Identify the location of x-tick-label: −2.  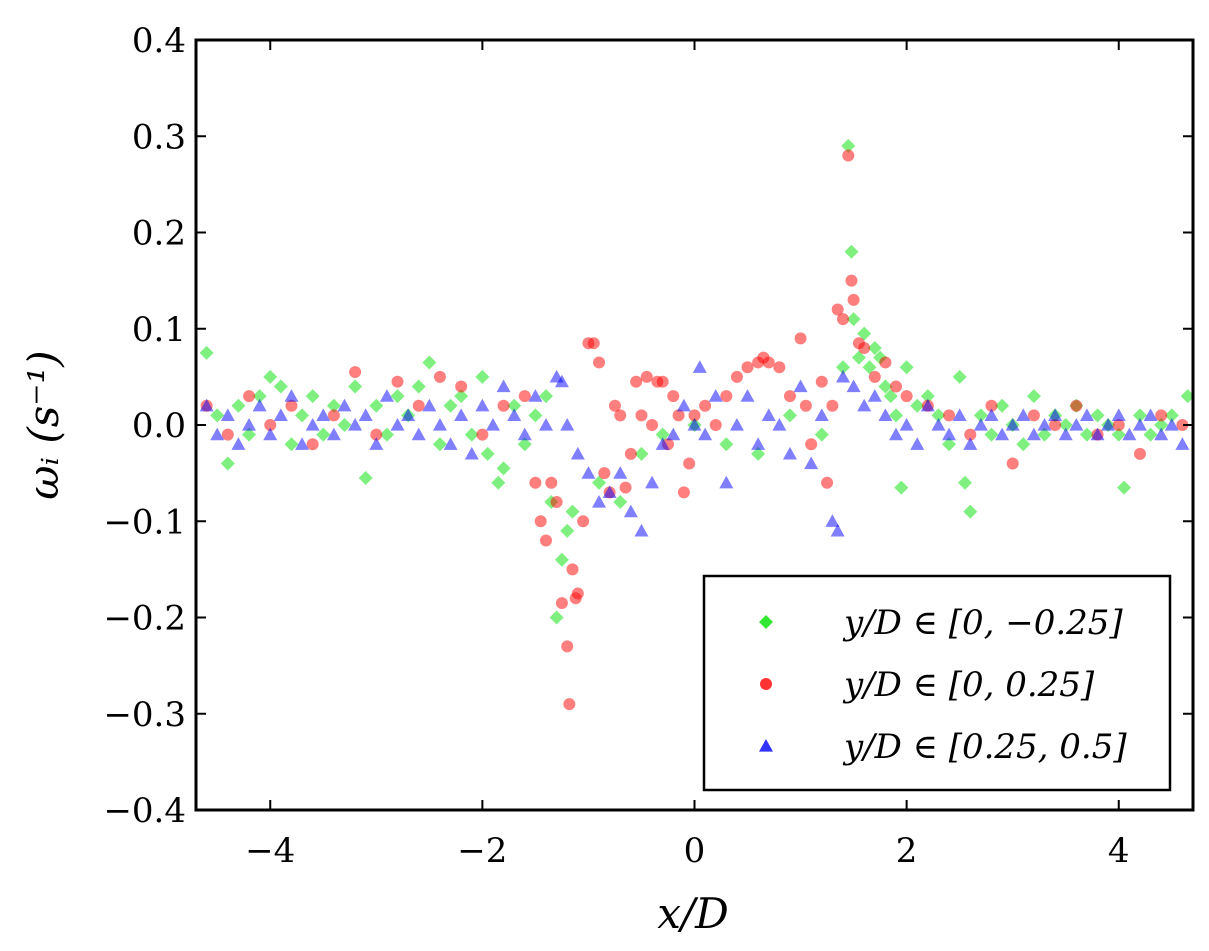
(482, 851).